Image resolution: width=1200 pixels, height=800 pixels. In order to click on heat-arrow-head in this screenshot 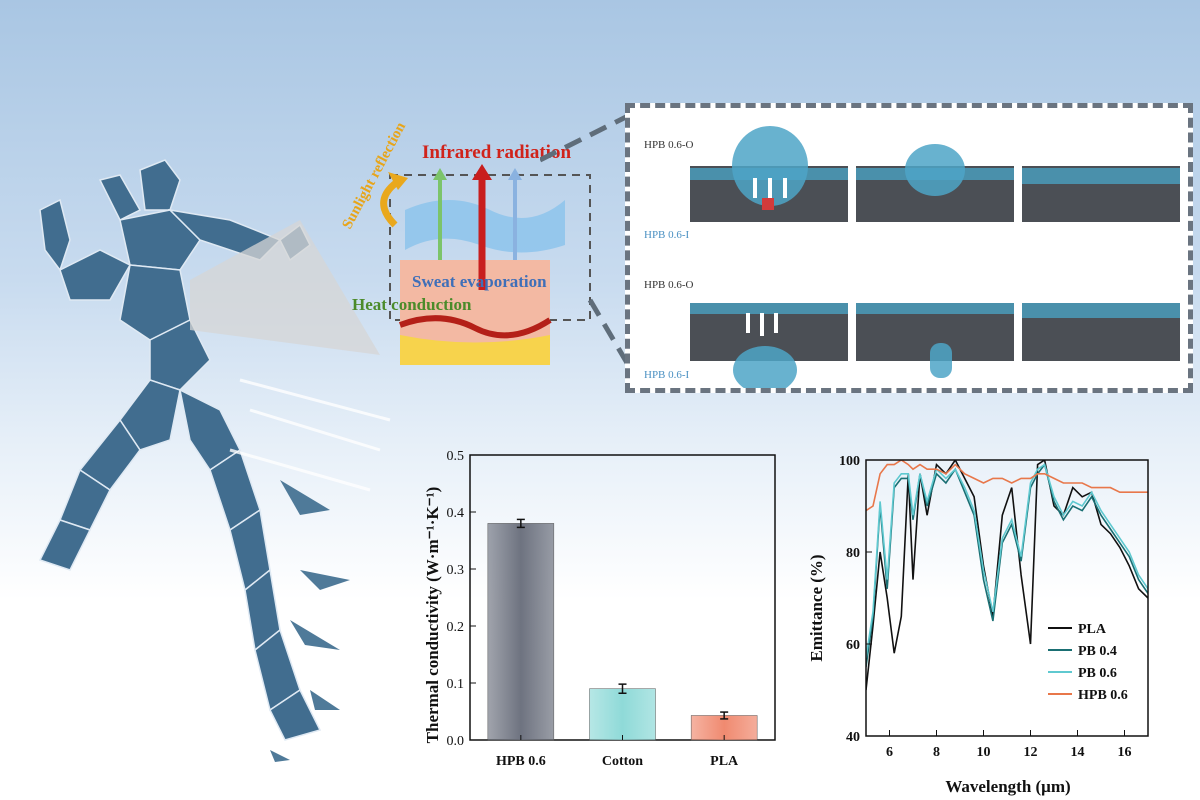, I will do `click(440, 174)`.